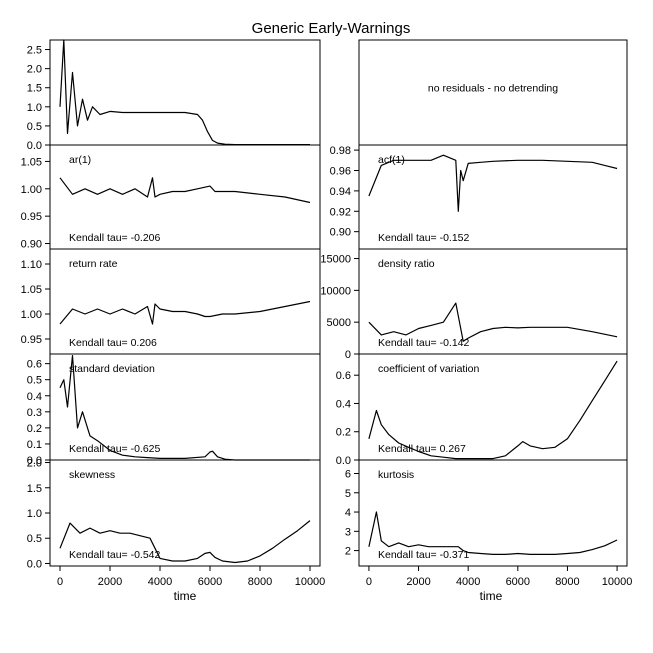 The width and height of the screenshot is (653, 653). Describe the element at coordinates (429, 369) in the screenshot. I see `panel-7-panel-label: coefficient of variation` at that location.